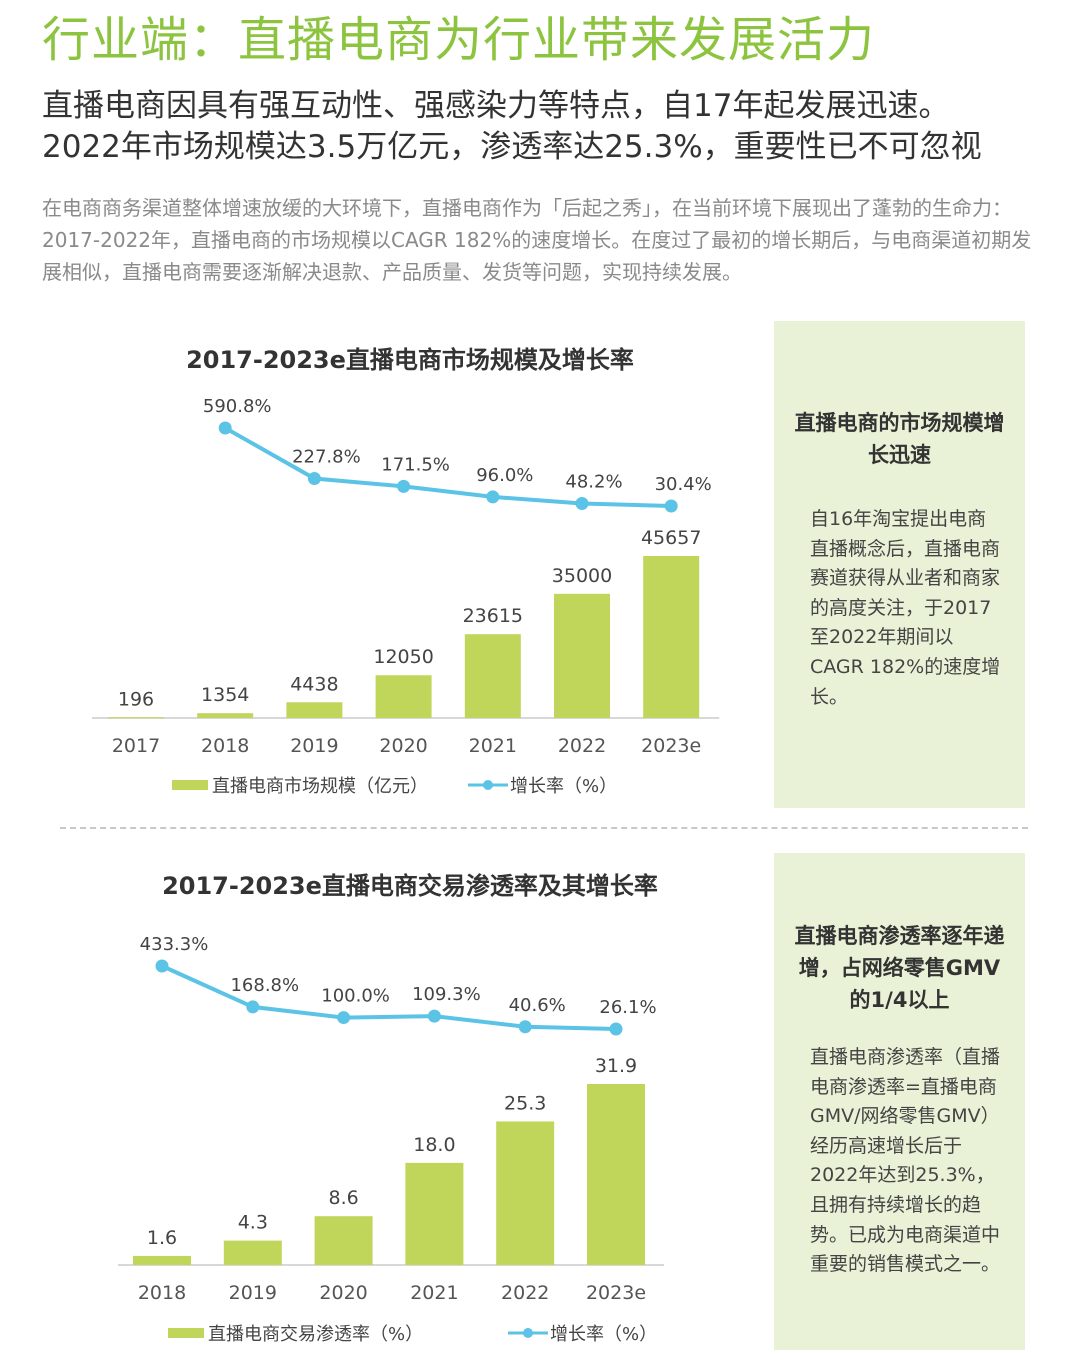 The width and height of the screenshot is (1080, 1366). What do you see at coordinates (136, 718) in the screenshot?
I see `bar-2017` at bounding box center [136, 718].